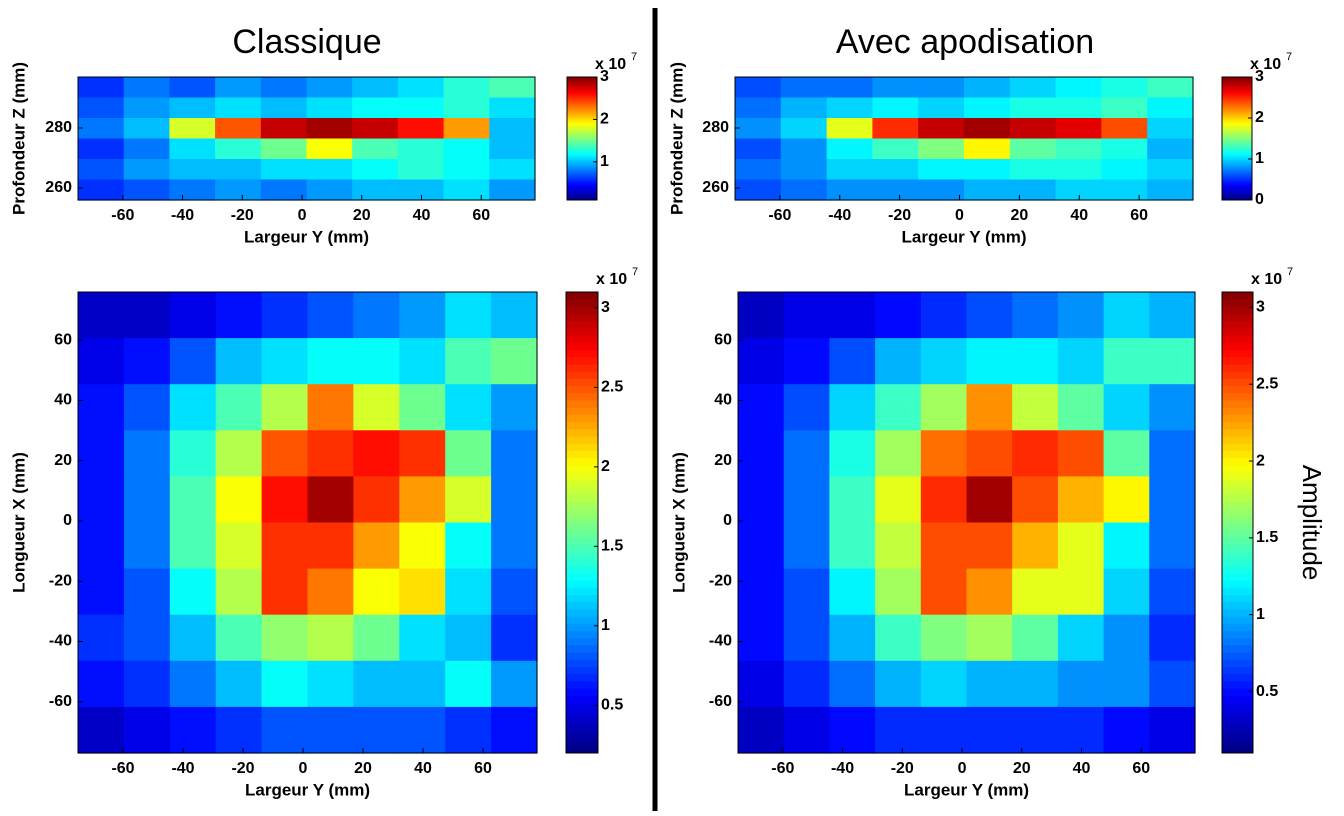 This screenshot has height=816, width=1344. I want to click on x-tick-label: 60, so click(1139, 215).